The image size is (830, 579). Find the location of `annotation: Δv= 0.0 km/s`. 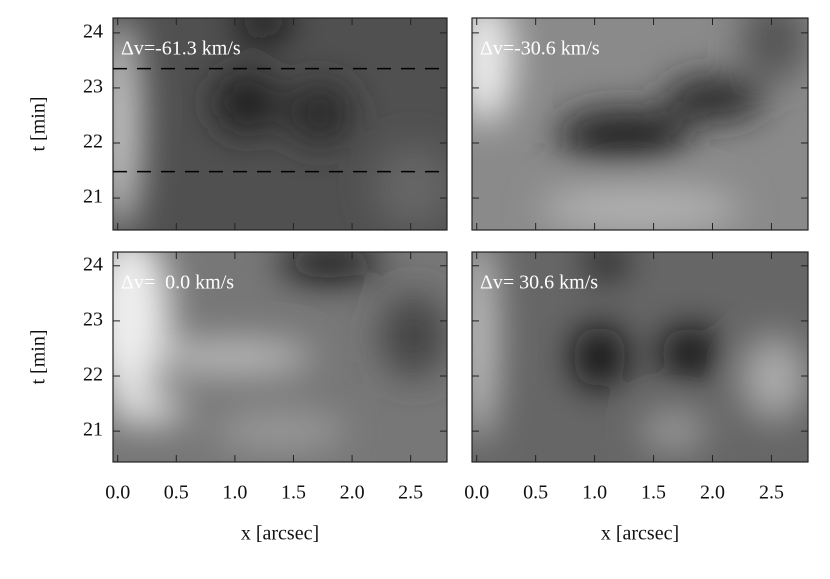

annotation: Δv= 0.0 km/s is located at coordinates (177, 283).